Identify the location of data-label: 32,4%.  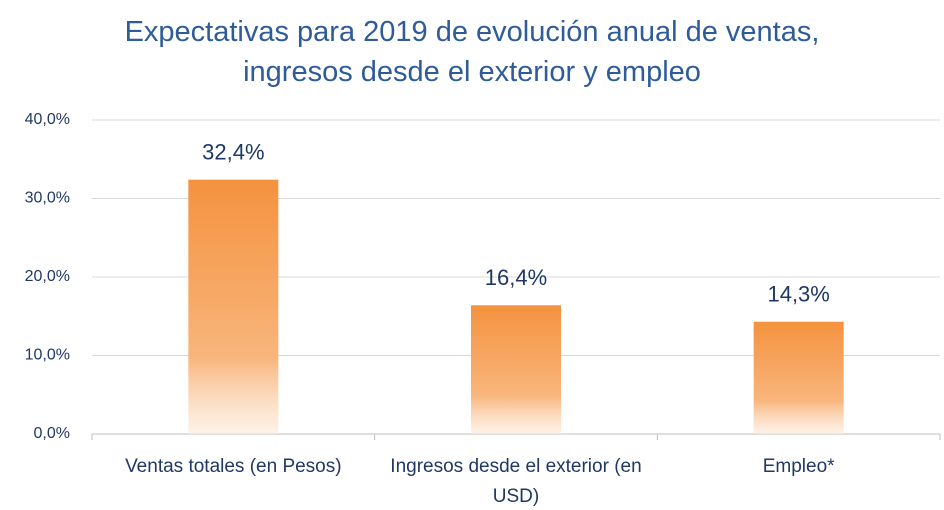
(233, 151).